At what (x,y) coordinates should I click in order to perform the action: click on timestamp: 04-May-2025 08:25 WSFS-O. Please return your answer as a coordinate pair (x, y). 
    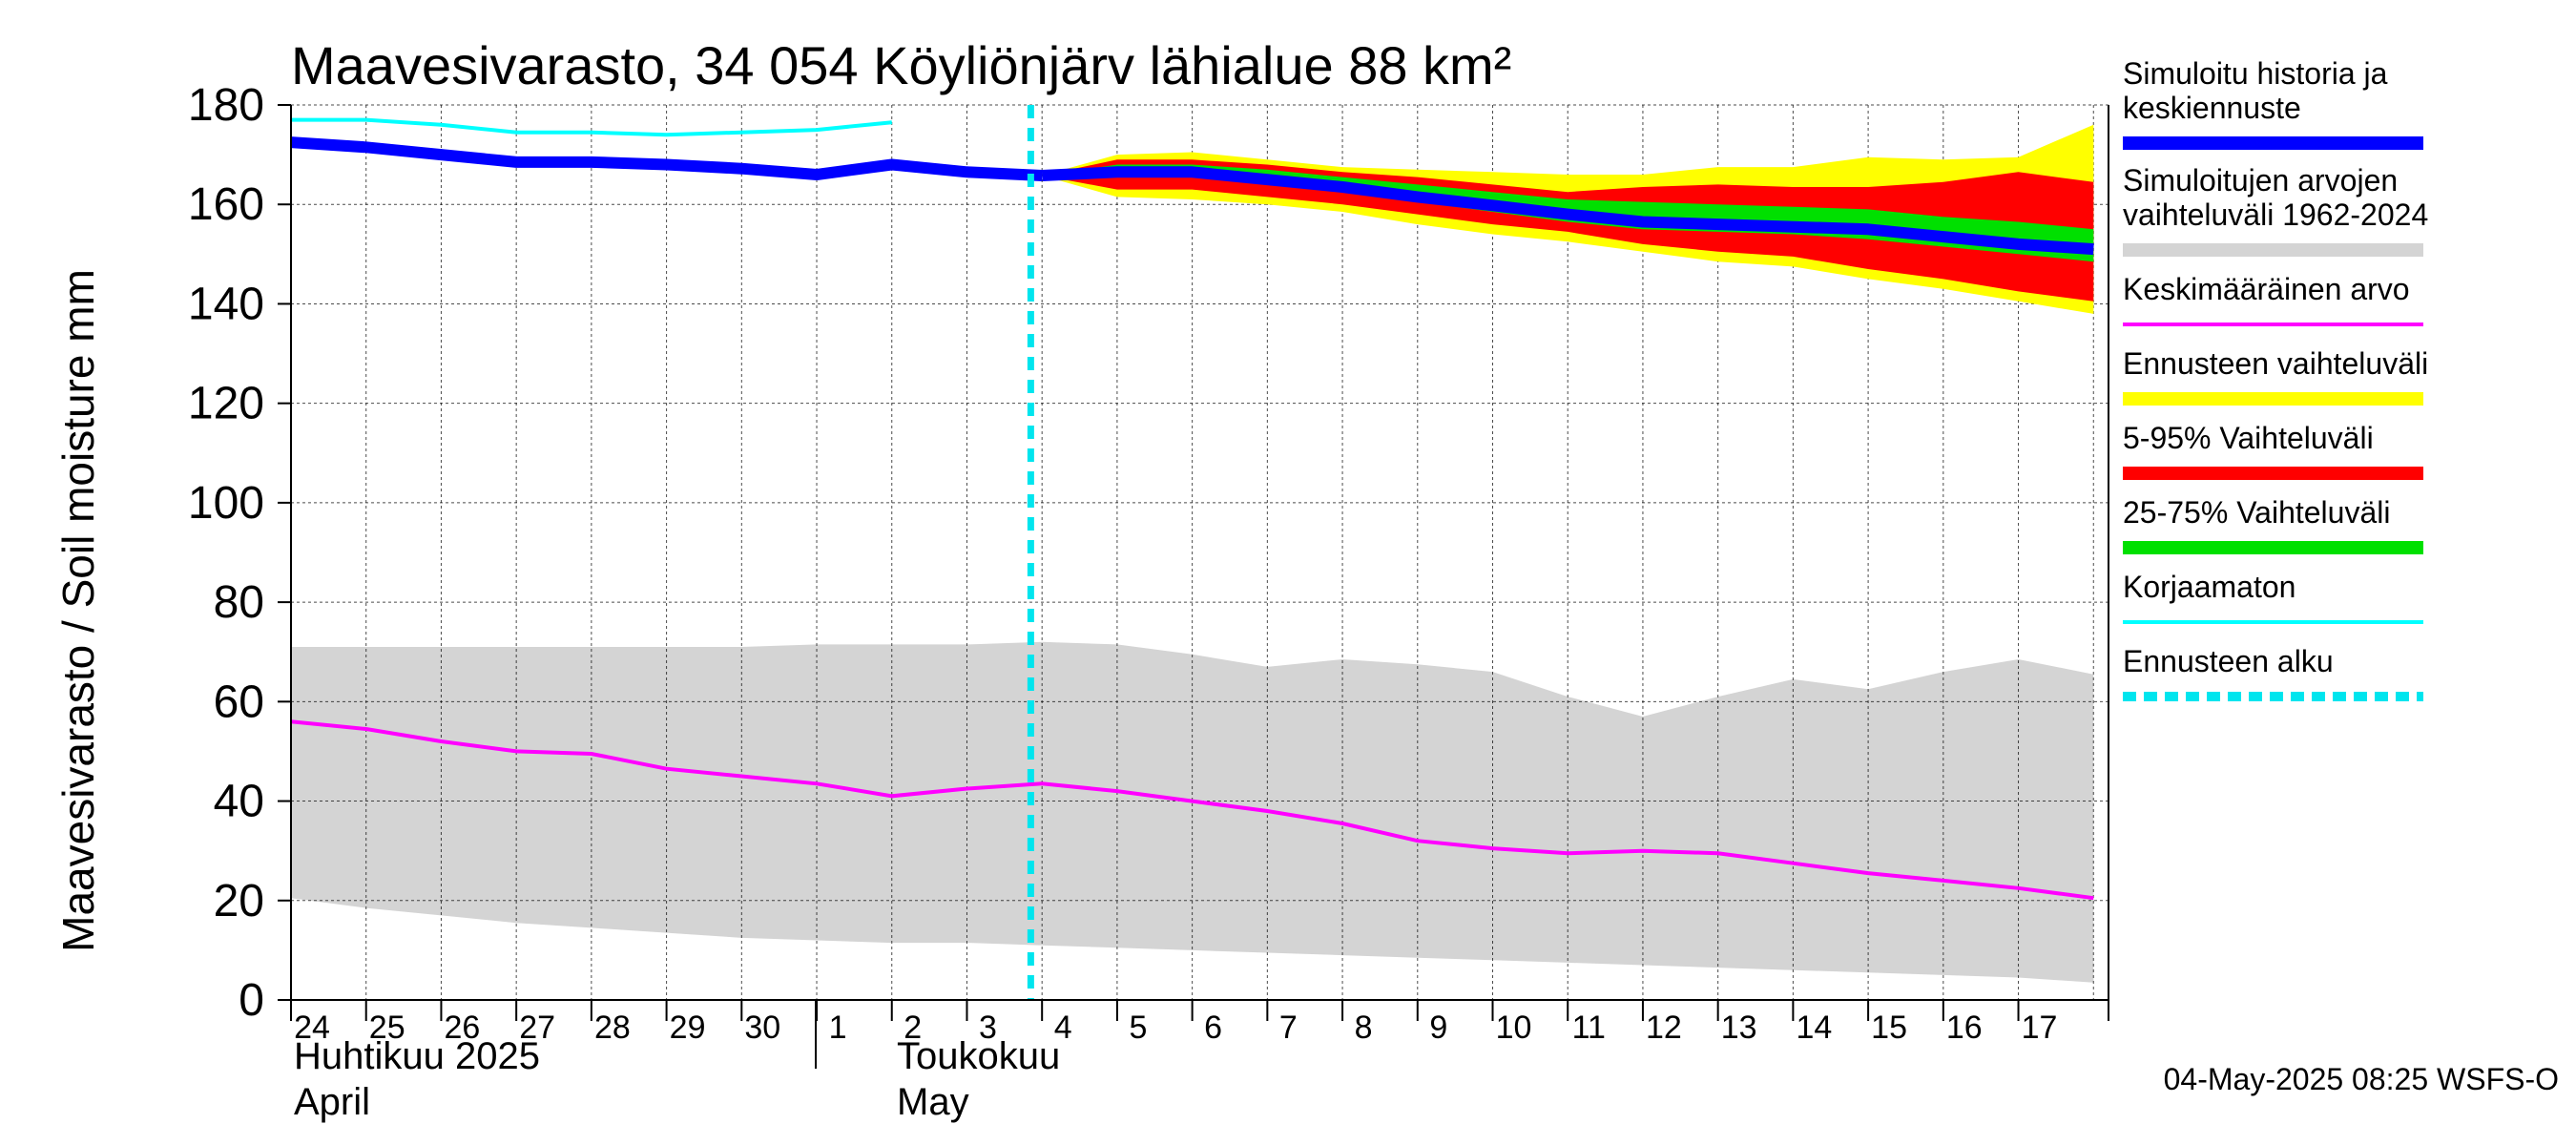
    Looking at the image, I should click on (2361, 1079).